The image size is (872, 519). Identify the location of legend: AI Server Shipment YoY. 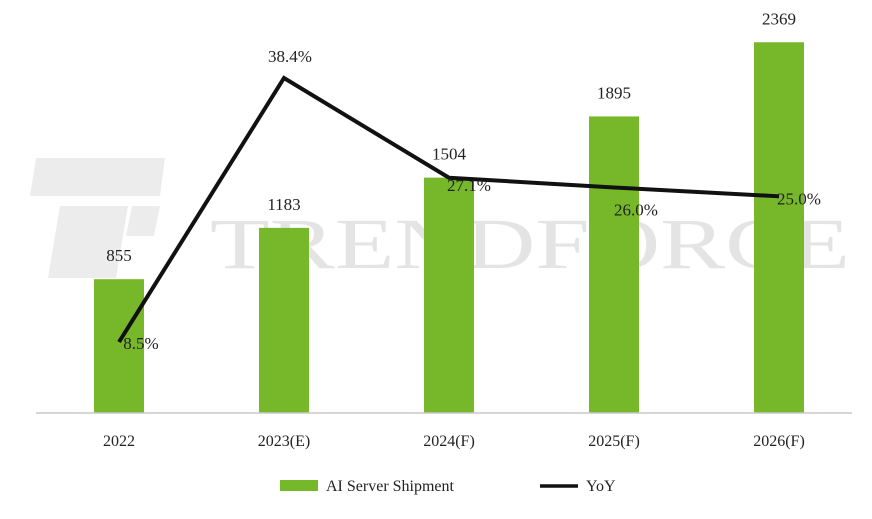
(448, 486).